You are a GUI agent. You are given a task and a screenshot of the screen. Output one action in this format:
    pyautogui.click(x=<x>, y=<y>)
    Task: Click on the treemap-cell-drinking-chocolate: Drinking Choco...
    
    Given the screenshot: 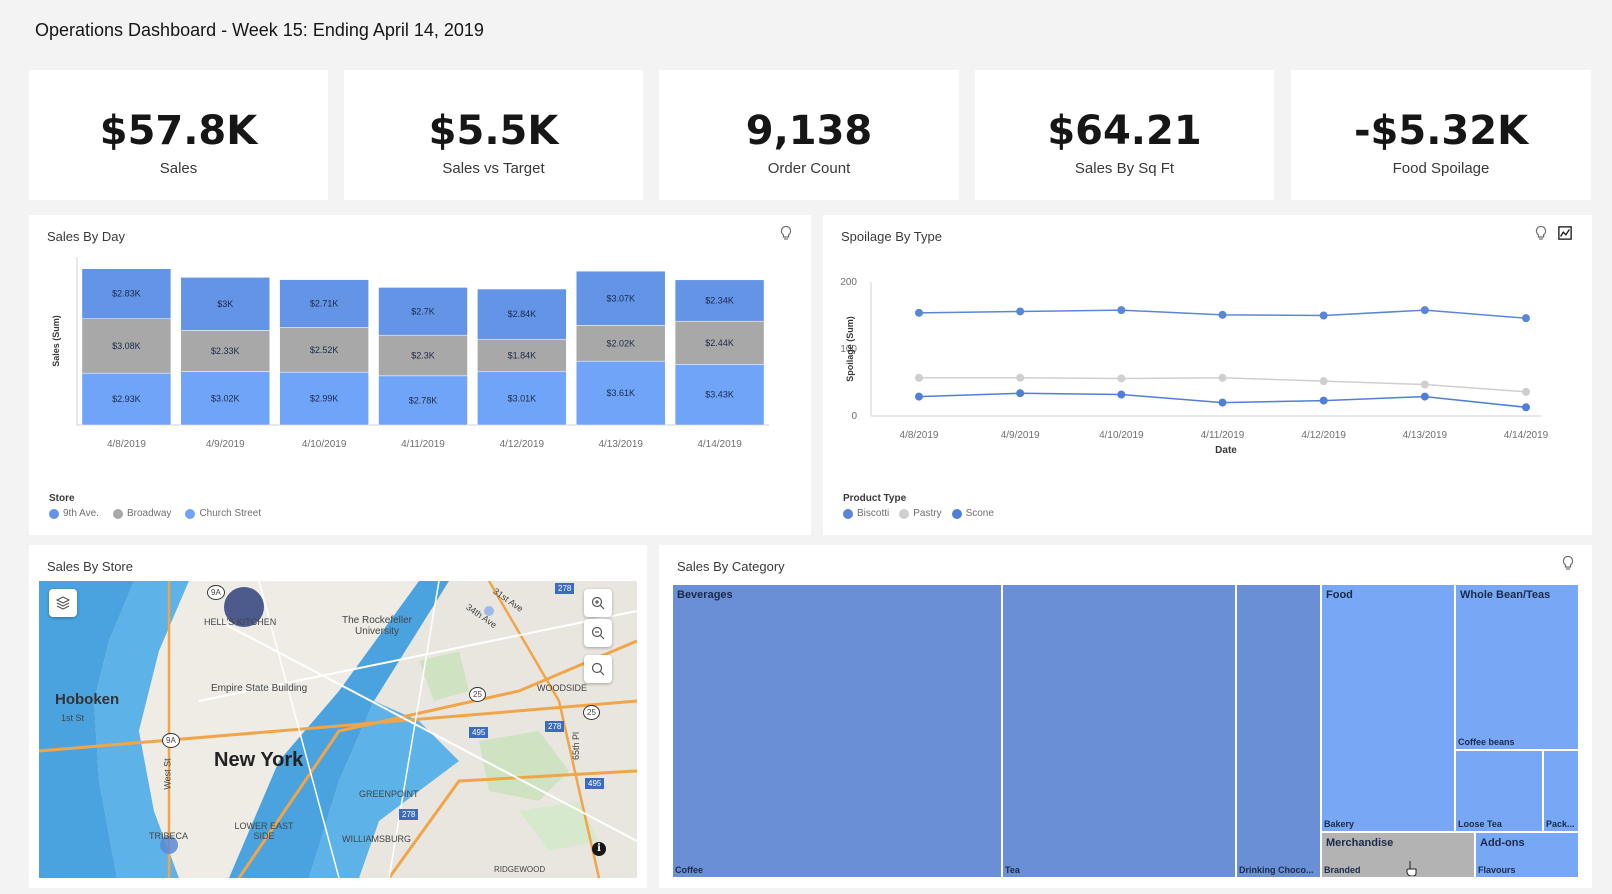 What is the action you would take?
    pyautogui.click(x=1278, y=731)
    